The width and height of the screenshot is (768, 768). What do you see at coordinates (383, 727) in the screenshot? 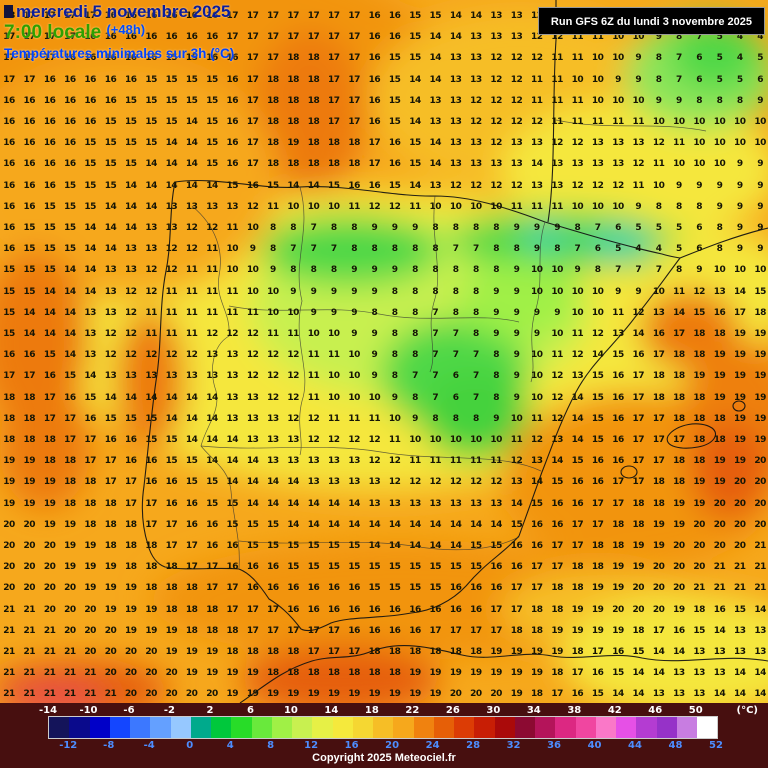
I see `colorbar` at bounding box center [383, 727].